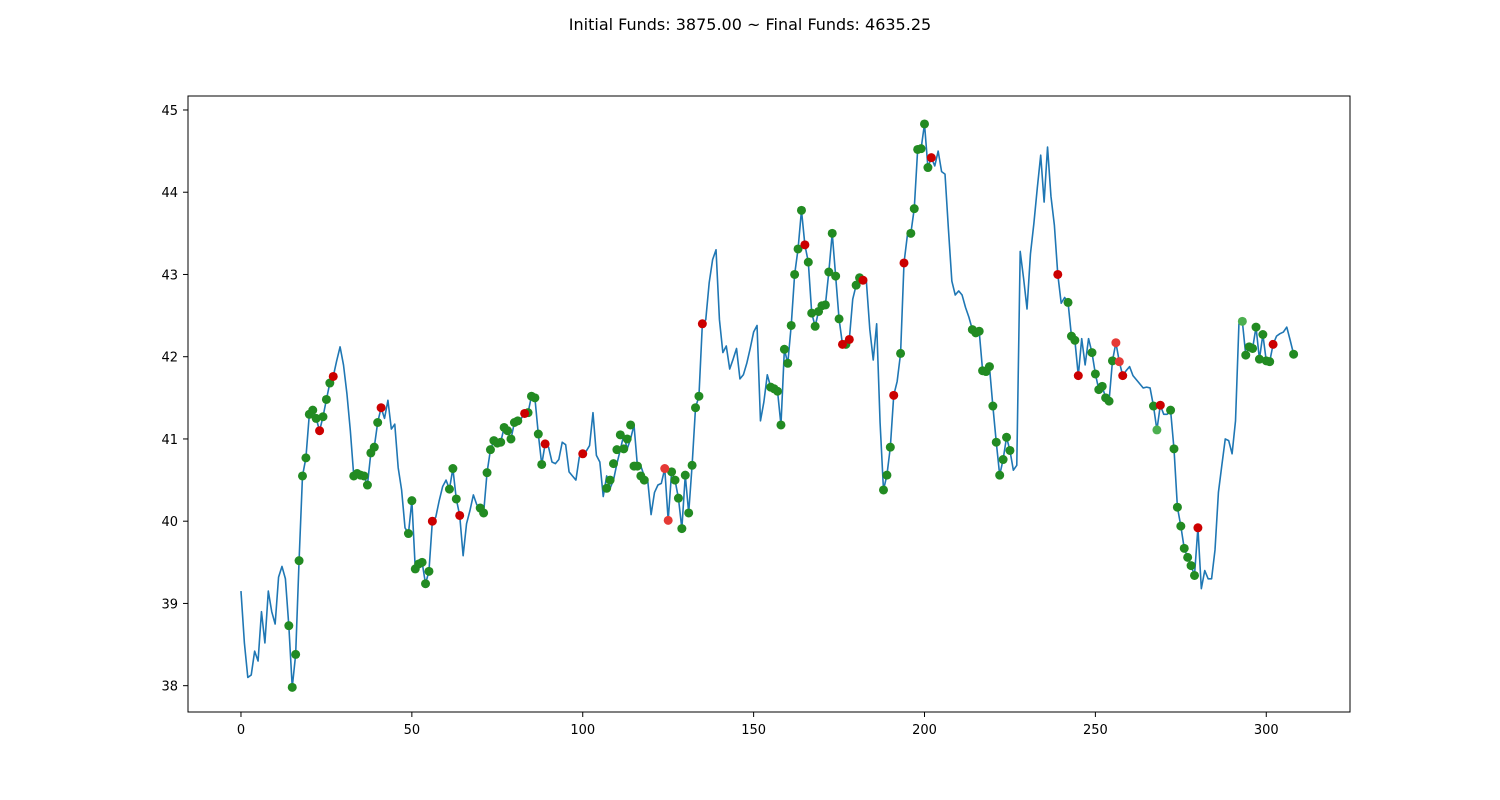 The image size is (1500, 800). What do you see at coordinates (1242, 321) in the screenshot?
I see `buy_light-point` at bounding box center [1242, 321].